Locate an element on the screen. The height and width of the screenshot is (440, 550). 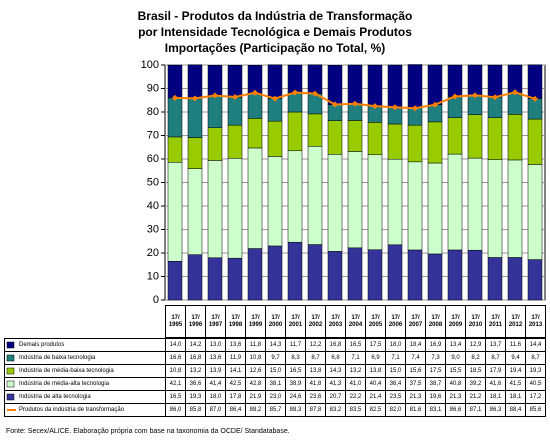
table-cell: 42,1 is located at coordinates (175, 384).